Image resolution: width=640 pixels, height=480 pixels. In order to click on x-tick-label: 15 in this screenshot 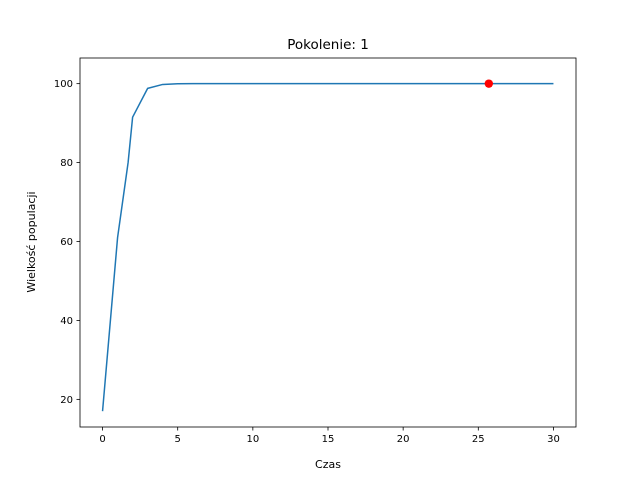, I will do `click(328, 439)`.